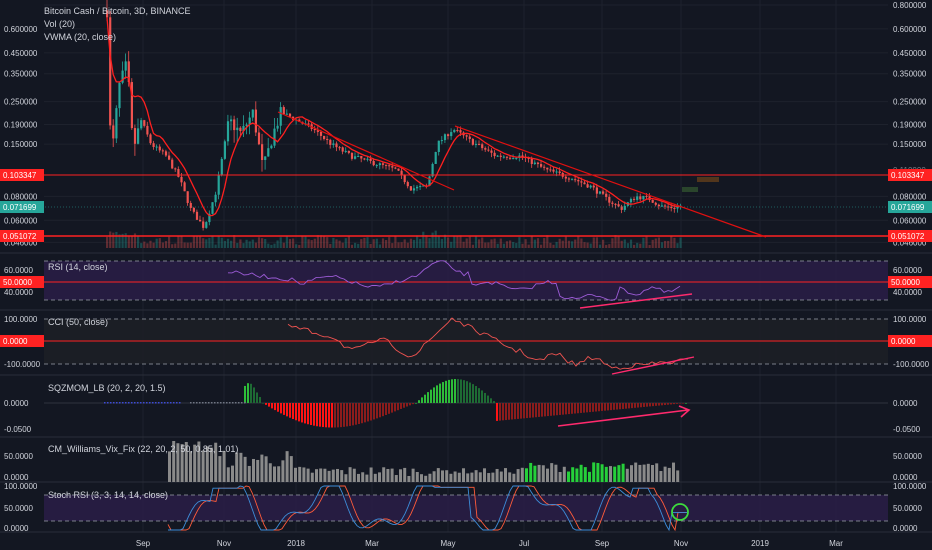  What do you see at coordinates (910, 207) in the screenshot?
I see `last-price-tag-right` at bounding box center [910, 207].